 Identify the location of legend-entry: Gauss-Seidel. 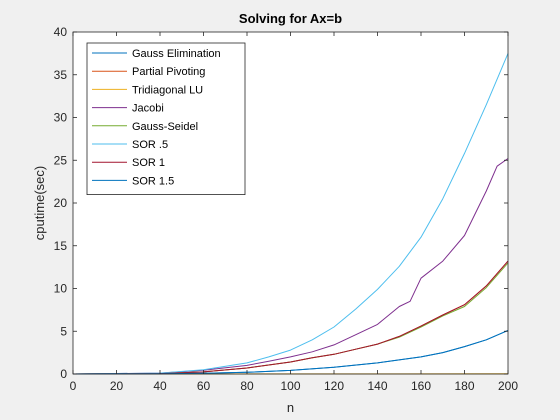
(165, 127).